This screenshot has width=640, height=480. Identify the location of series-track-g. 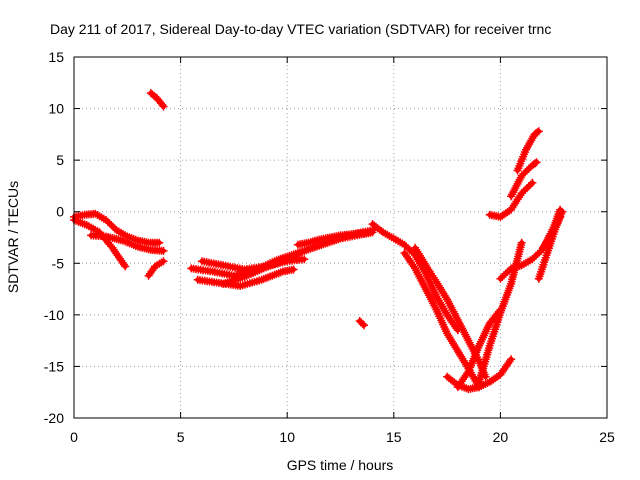
(245, 277).